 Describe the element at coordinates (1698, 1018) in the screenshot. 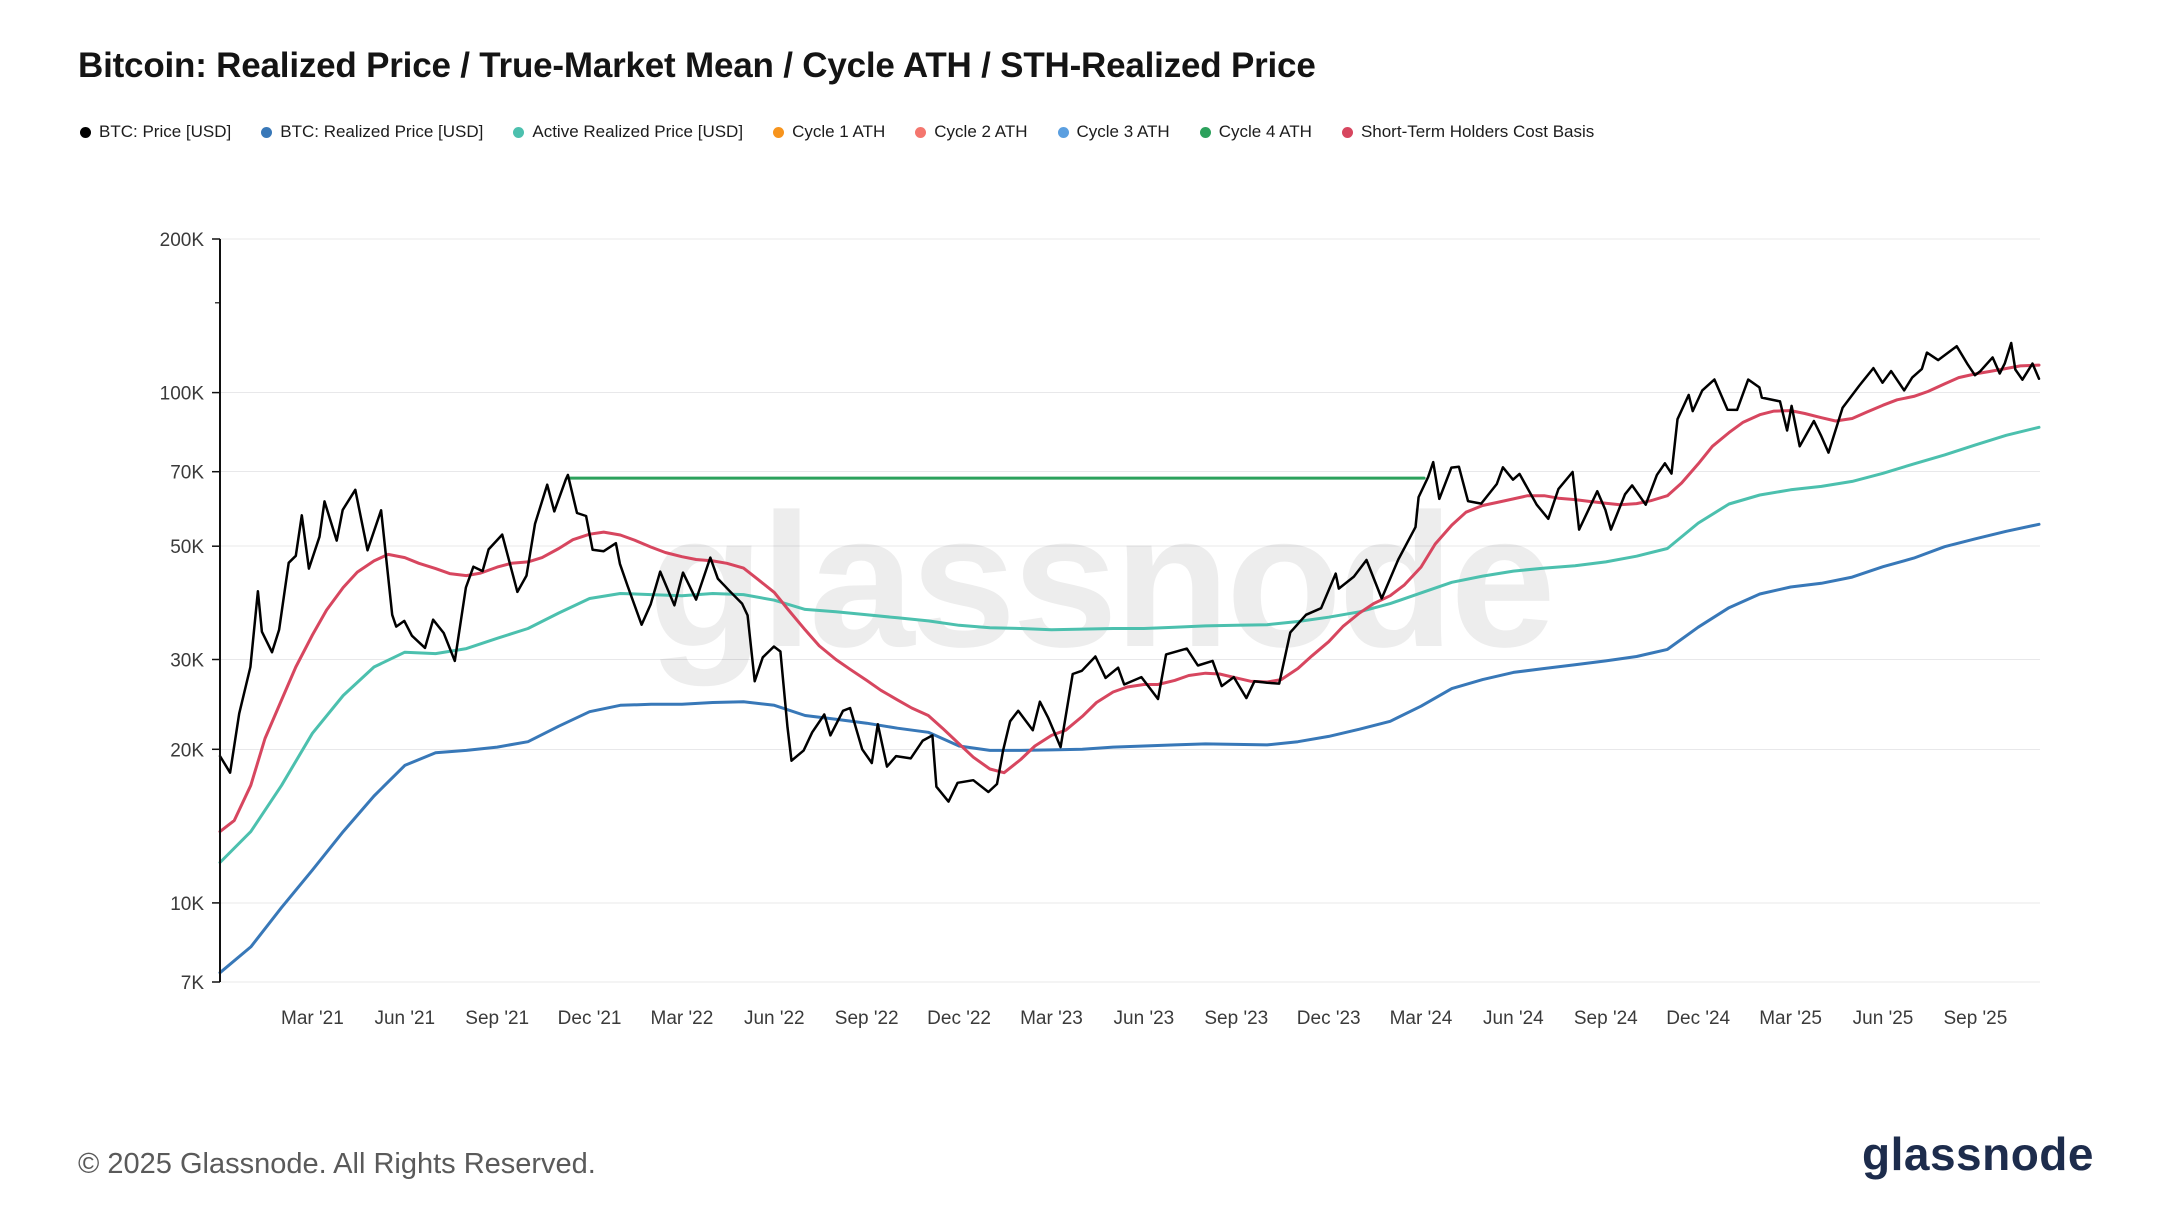

I see `x-tick-label: Dec '24` at that location.